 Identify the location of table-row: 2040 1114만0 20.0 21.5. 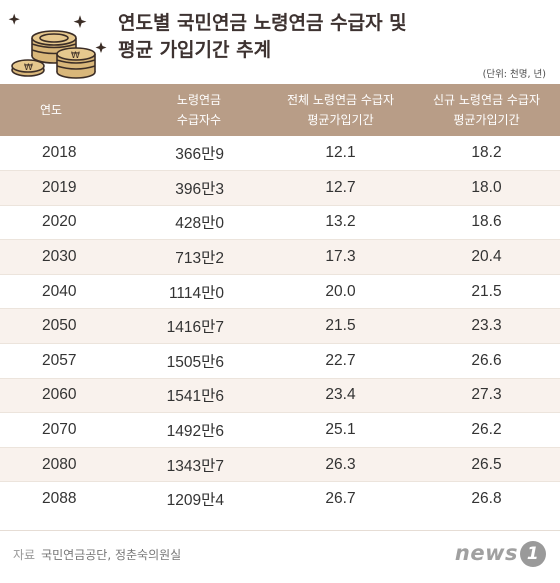
(280, 292).